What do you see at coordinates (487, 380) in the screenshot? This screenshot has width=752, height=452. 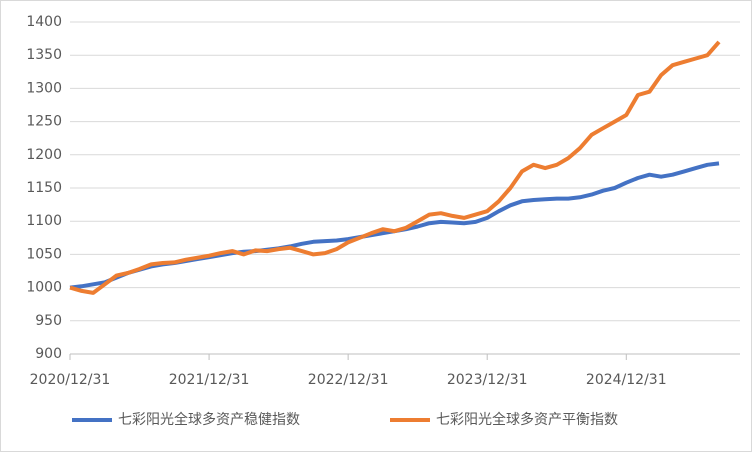 I see `x-tick-label: 2023/12/31` at bounding box center [487, 380].